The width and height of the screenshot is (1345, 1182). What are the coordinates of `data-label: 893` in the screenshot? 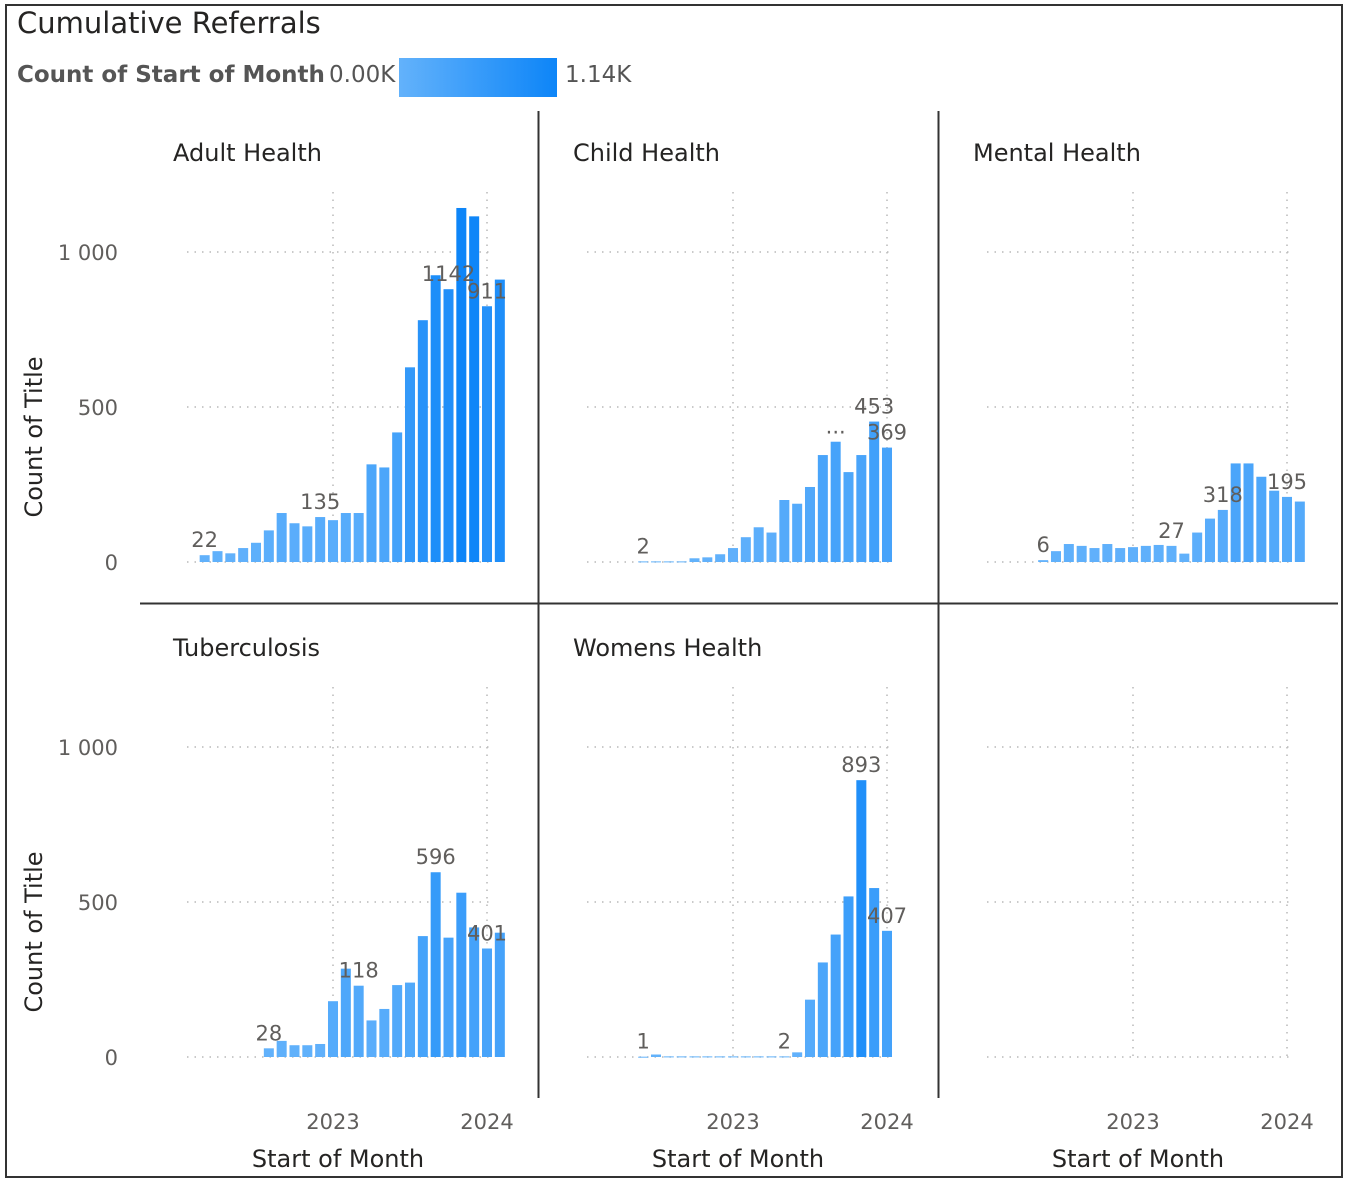 It's located at (861, 765).